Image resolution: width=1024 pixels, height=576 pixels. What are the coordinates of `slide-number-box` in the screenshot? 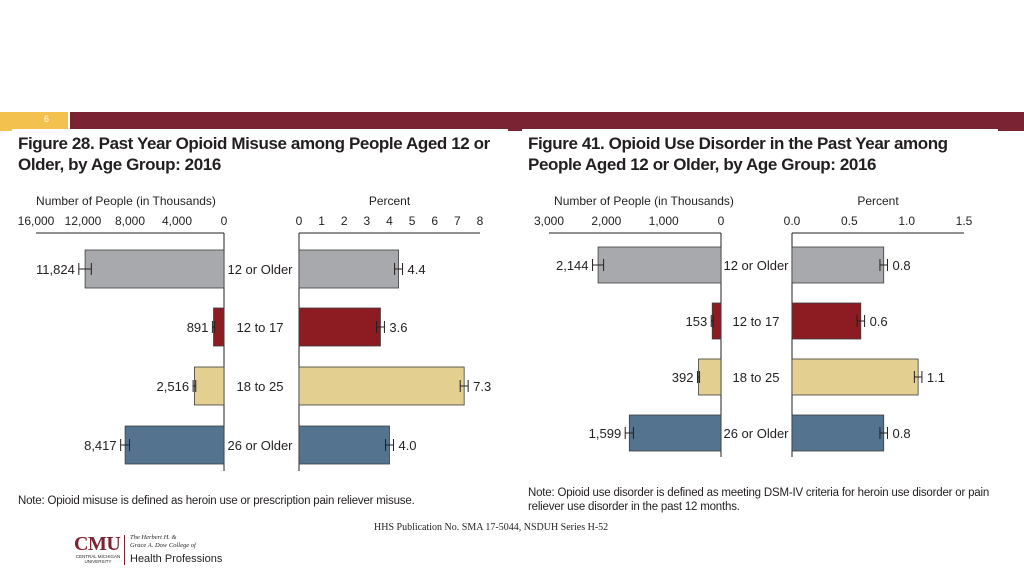 It's located at (34, 121).